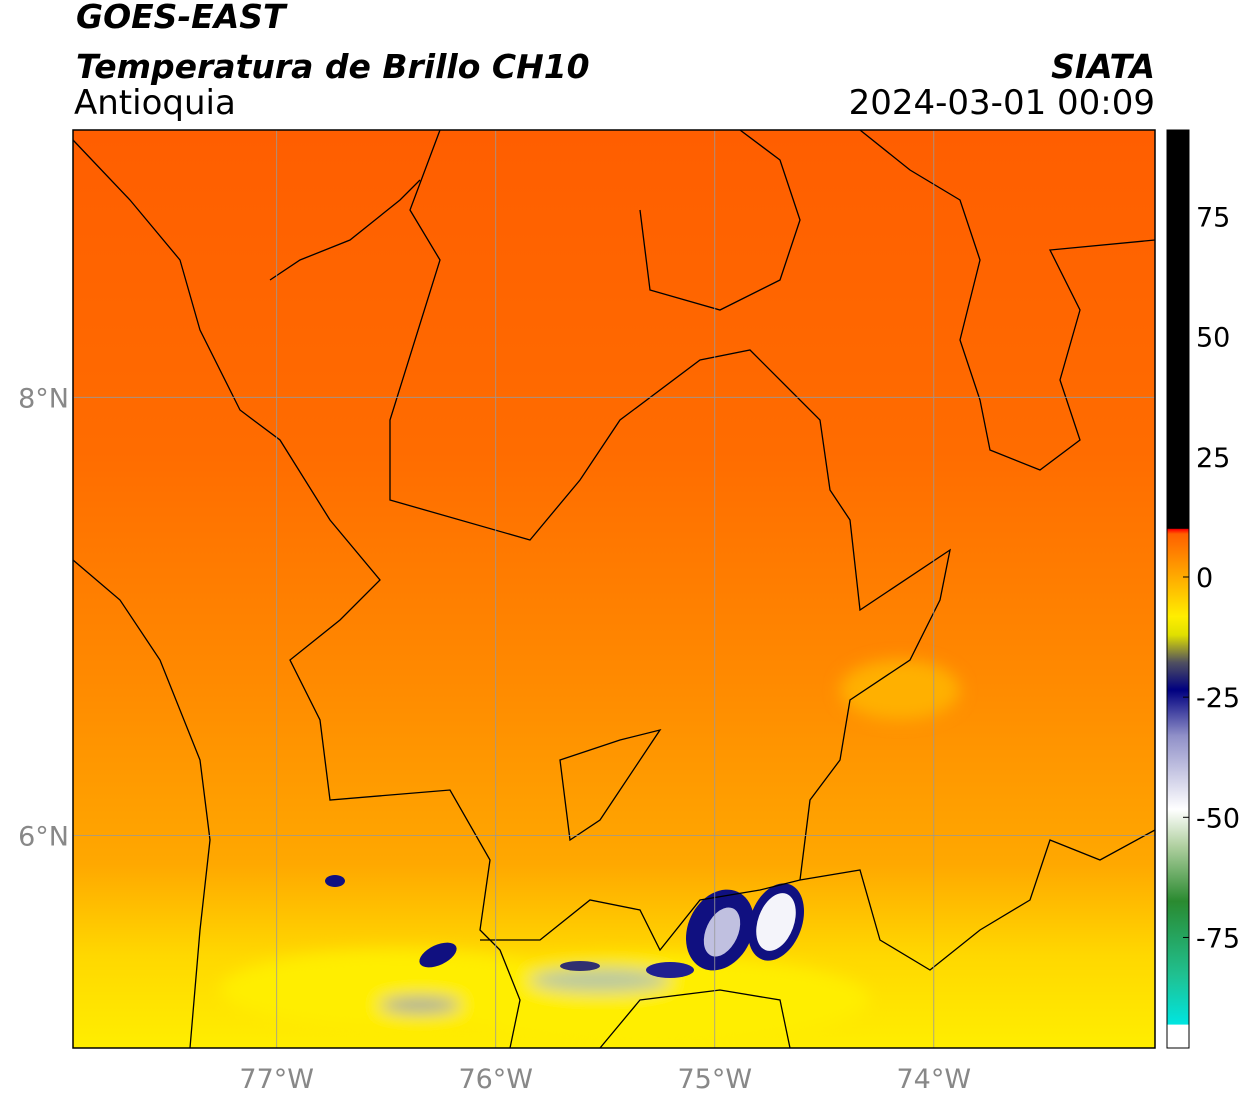  I want to click on lon-label: 77°W, so click(276, 1079).